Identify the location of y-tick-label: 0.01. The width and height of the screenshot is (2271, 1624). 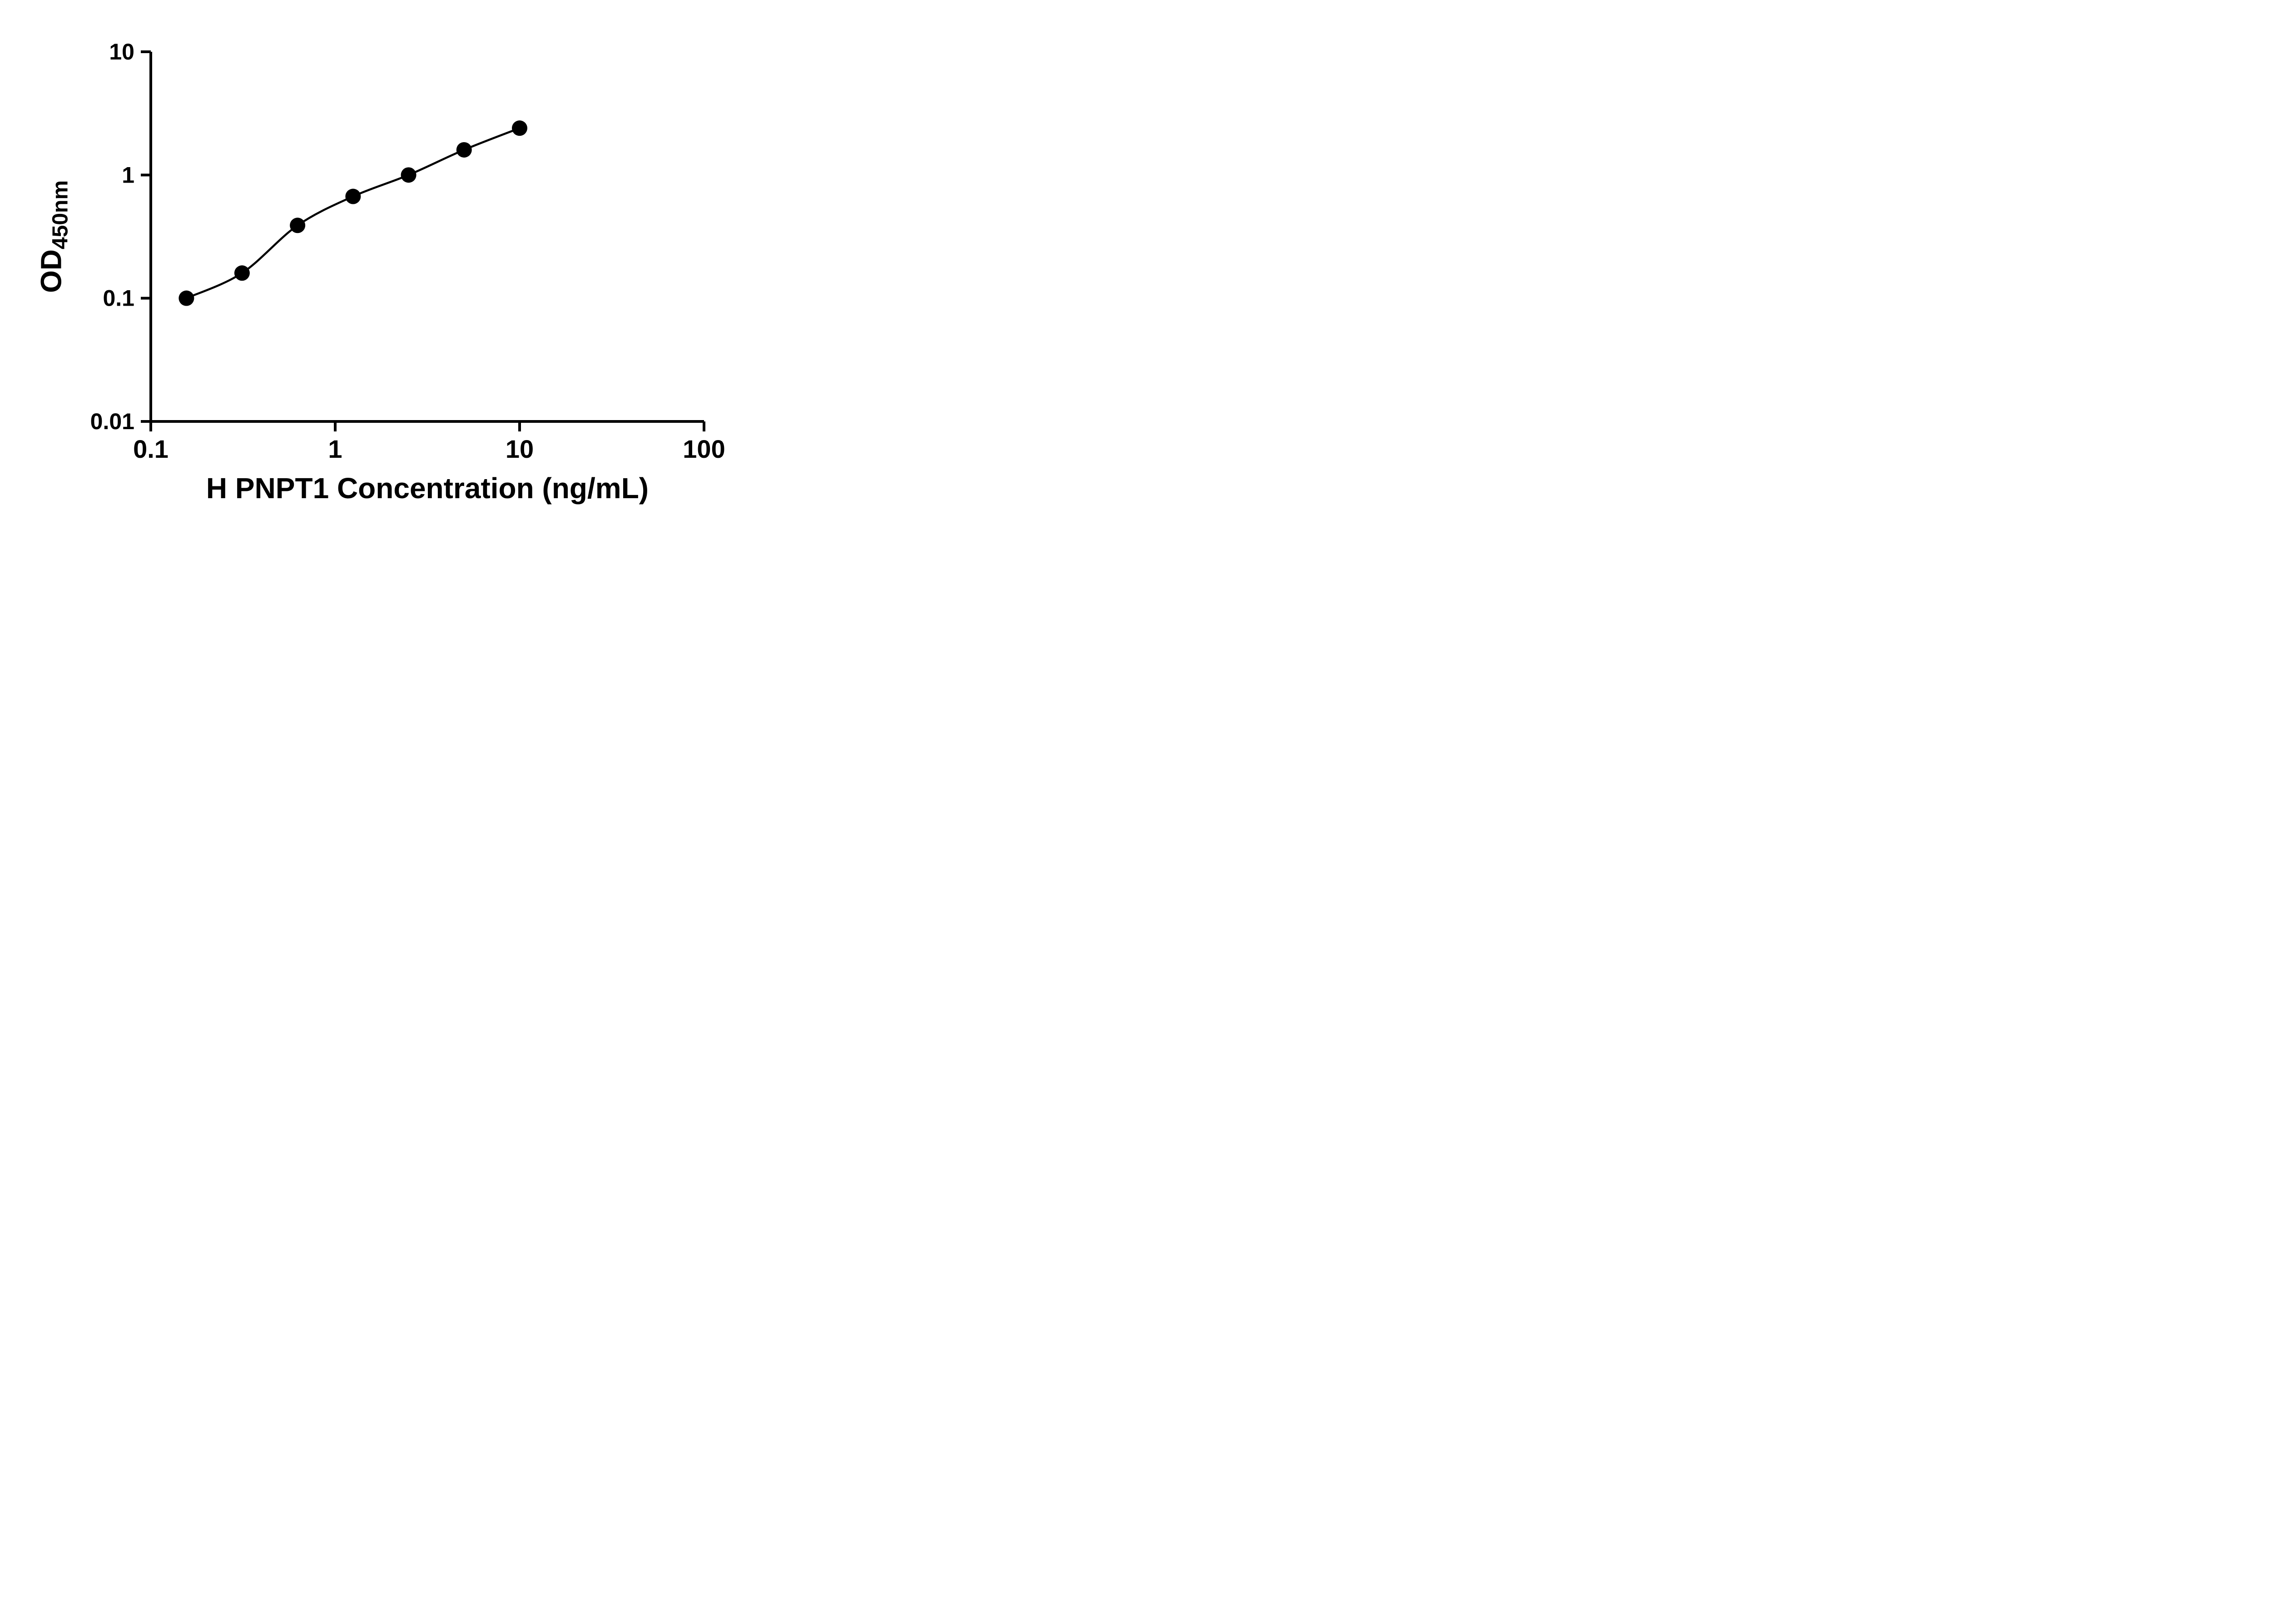
(112, 421).